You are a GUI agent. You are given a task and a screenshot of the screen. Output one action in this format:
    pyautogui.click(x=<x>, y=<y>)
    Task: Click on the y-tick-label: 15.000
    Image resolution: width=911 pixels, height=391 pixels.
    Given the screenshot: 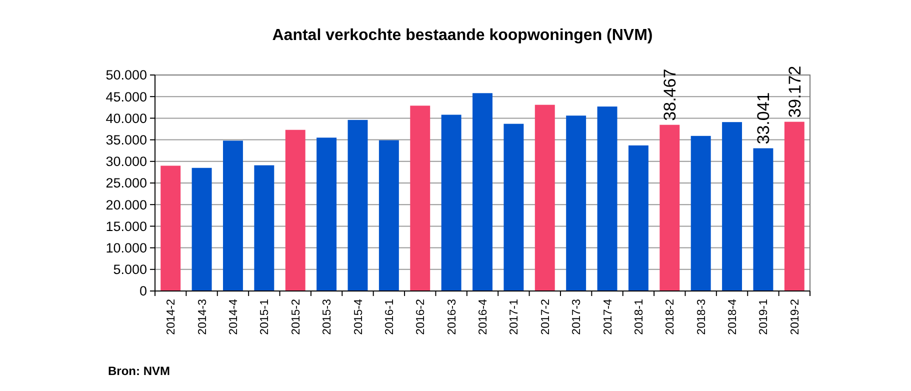 What is the action you would take?
    pyautogui.click(x=126, y=226)
    